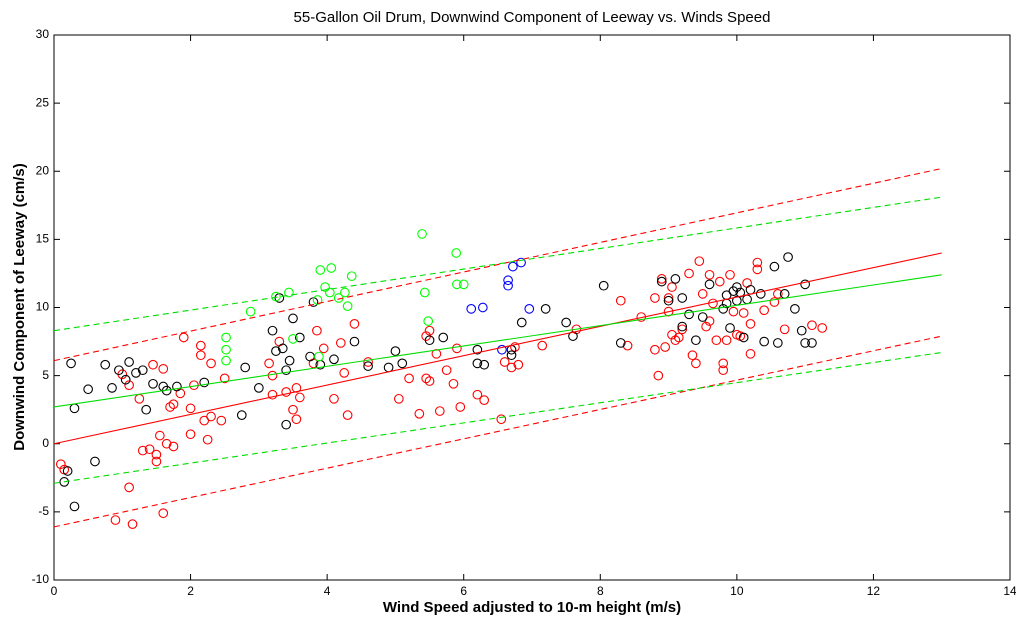 The height and width of the screenshot is (621, 1016). What do you see at coordinates (54, 591) in the screenshot?
I see `x-tick-label: 0` at bounding box center [54, 591].